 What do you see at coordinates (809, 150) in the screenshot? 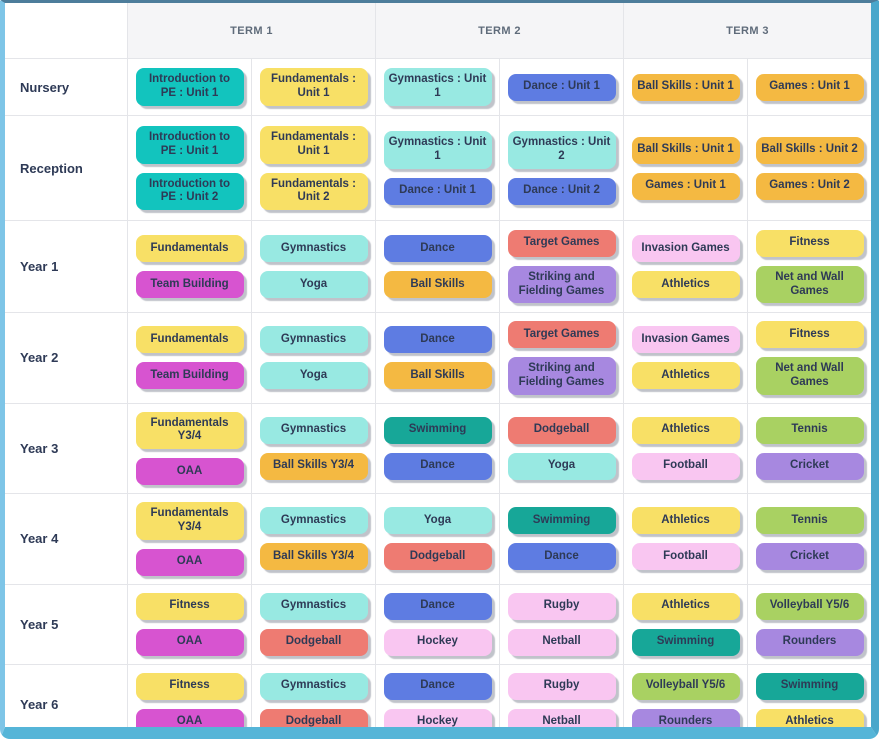
I see `unit-pill: Ball Skills : Unit 2` at bounding box center [809, 150].